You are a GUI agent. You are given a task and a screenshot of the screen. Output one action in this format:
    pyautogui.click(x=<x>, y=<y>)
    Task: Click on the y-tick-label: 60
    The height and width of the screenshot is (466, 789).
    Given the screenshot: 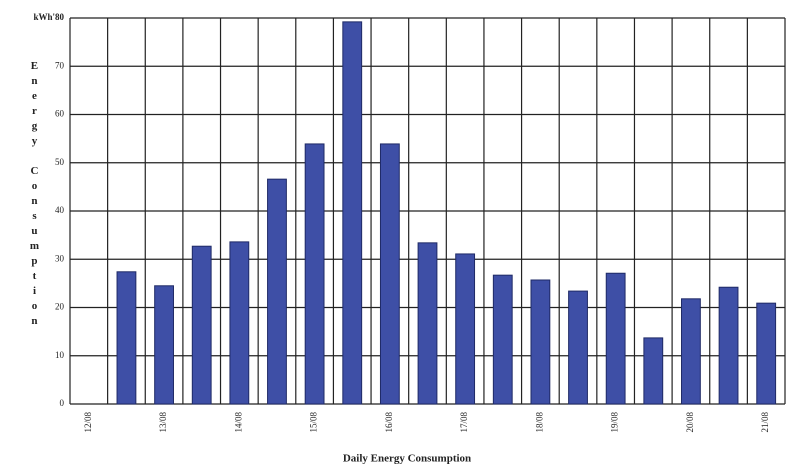 What is the action you would take?
    pyautogui.click(x=60, y=114)
    